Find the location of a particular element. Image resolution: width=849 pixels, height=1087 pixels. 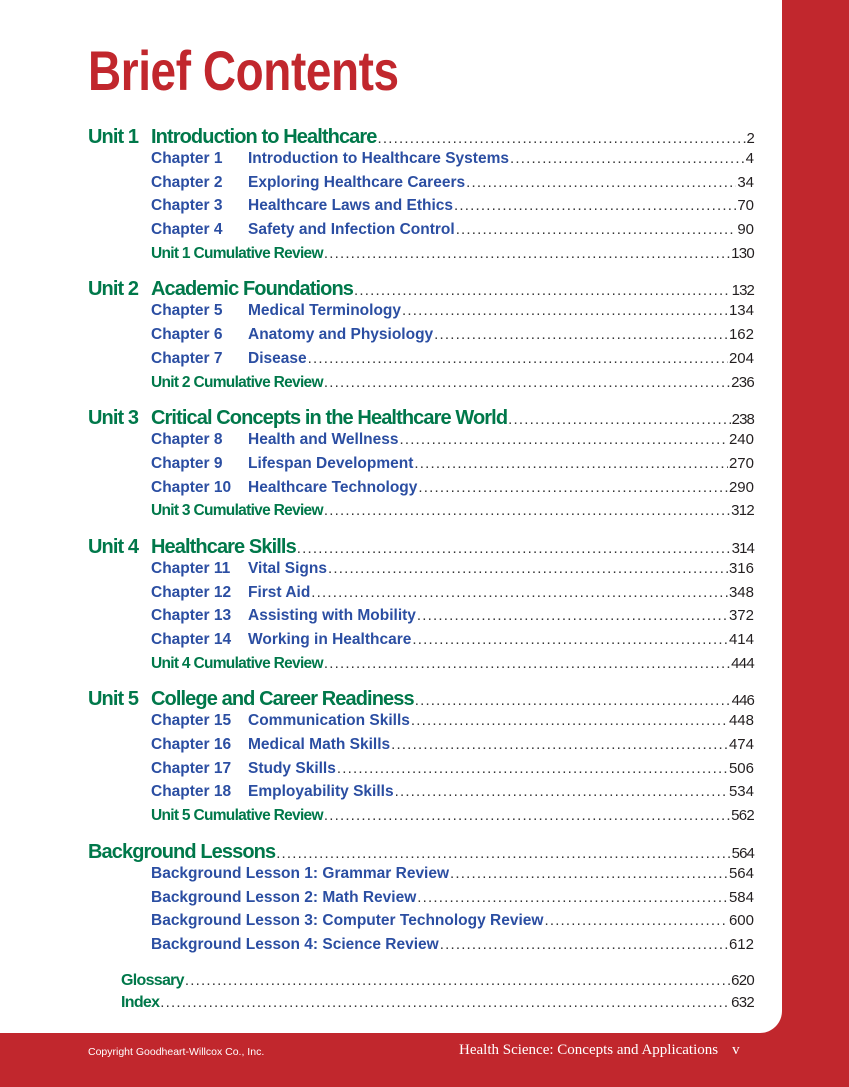

toc-unit-review: Unit 2 Cumulative Review 236 is located at coordinates (391, 386).